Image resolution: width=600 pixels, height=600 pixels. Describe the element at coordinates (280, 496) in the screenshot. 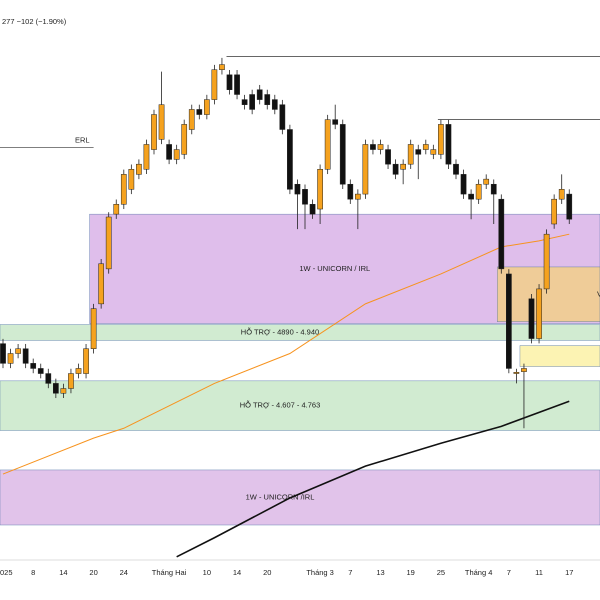

I see `zone-label: 1W - UNICORN /IRL` at that location.